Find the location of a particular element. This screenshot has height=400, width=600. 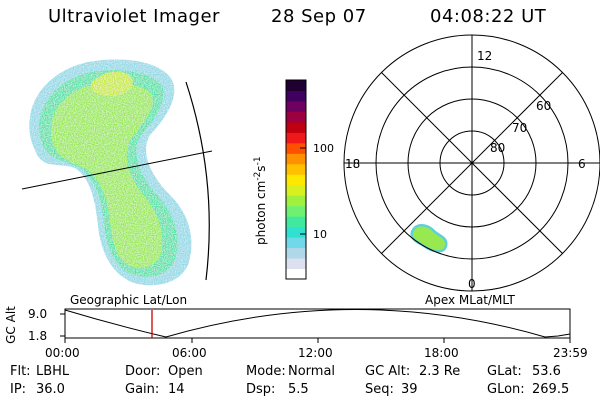

glon-label: GLon: is located at coordinates (506, 389).